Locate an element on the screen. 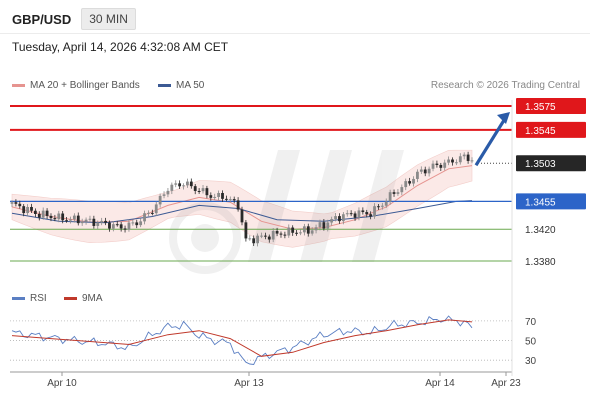 The width and height of the screenshot is (590, 400). legend-rsi: RSI is located at coordinates (29, 298).